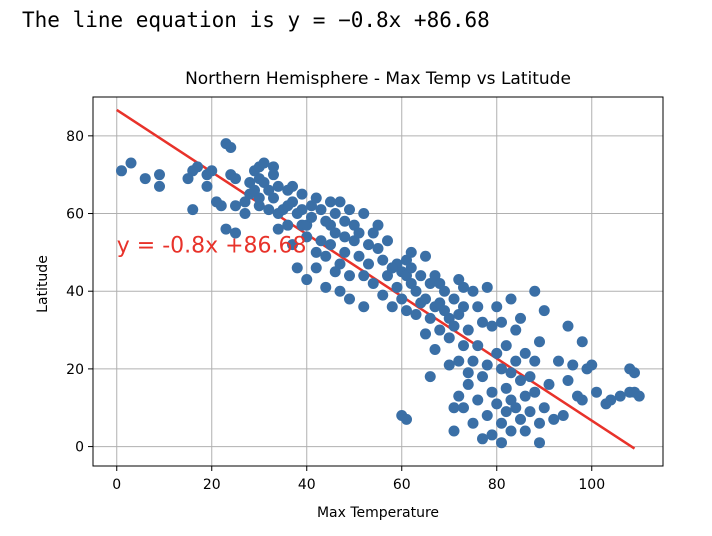 Image resolution: width=712 pixels, height=536 pixels. I want to click on x-tick-label: 40, so click(307, 485).